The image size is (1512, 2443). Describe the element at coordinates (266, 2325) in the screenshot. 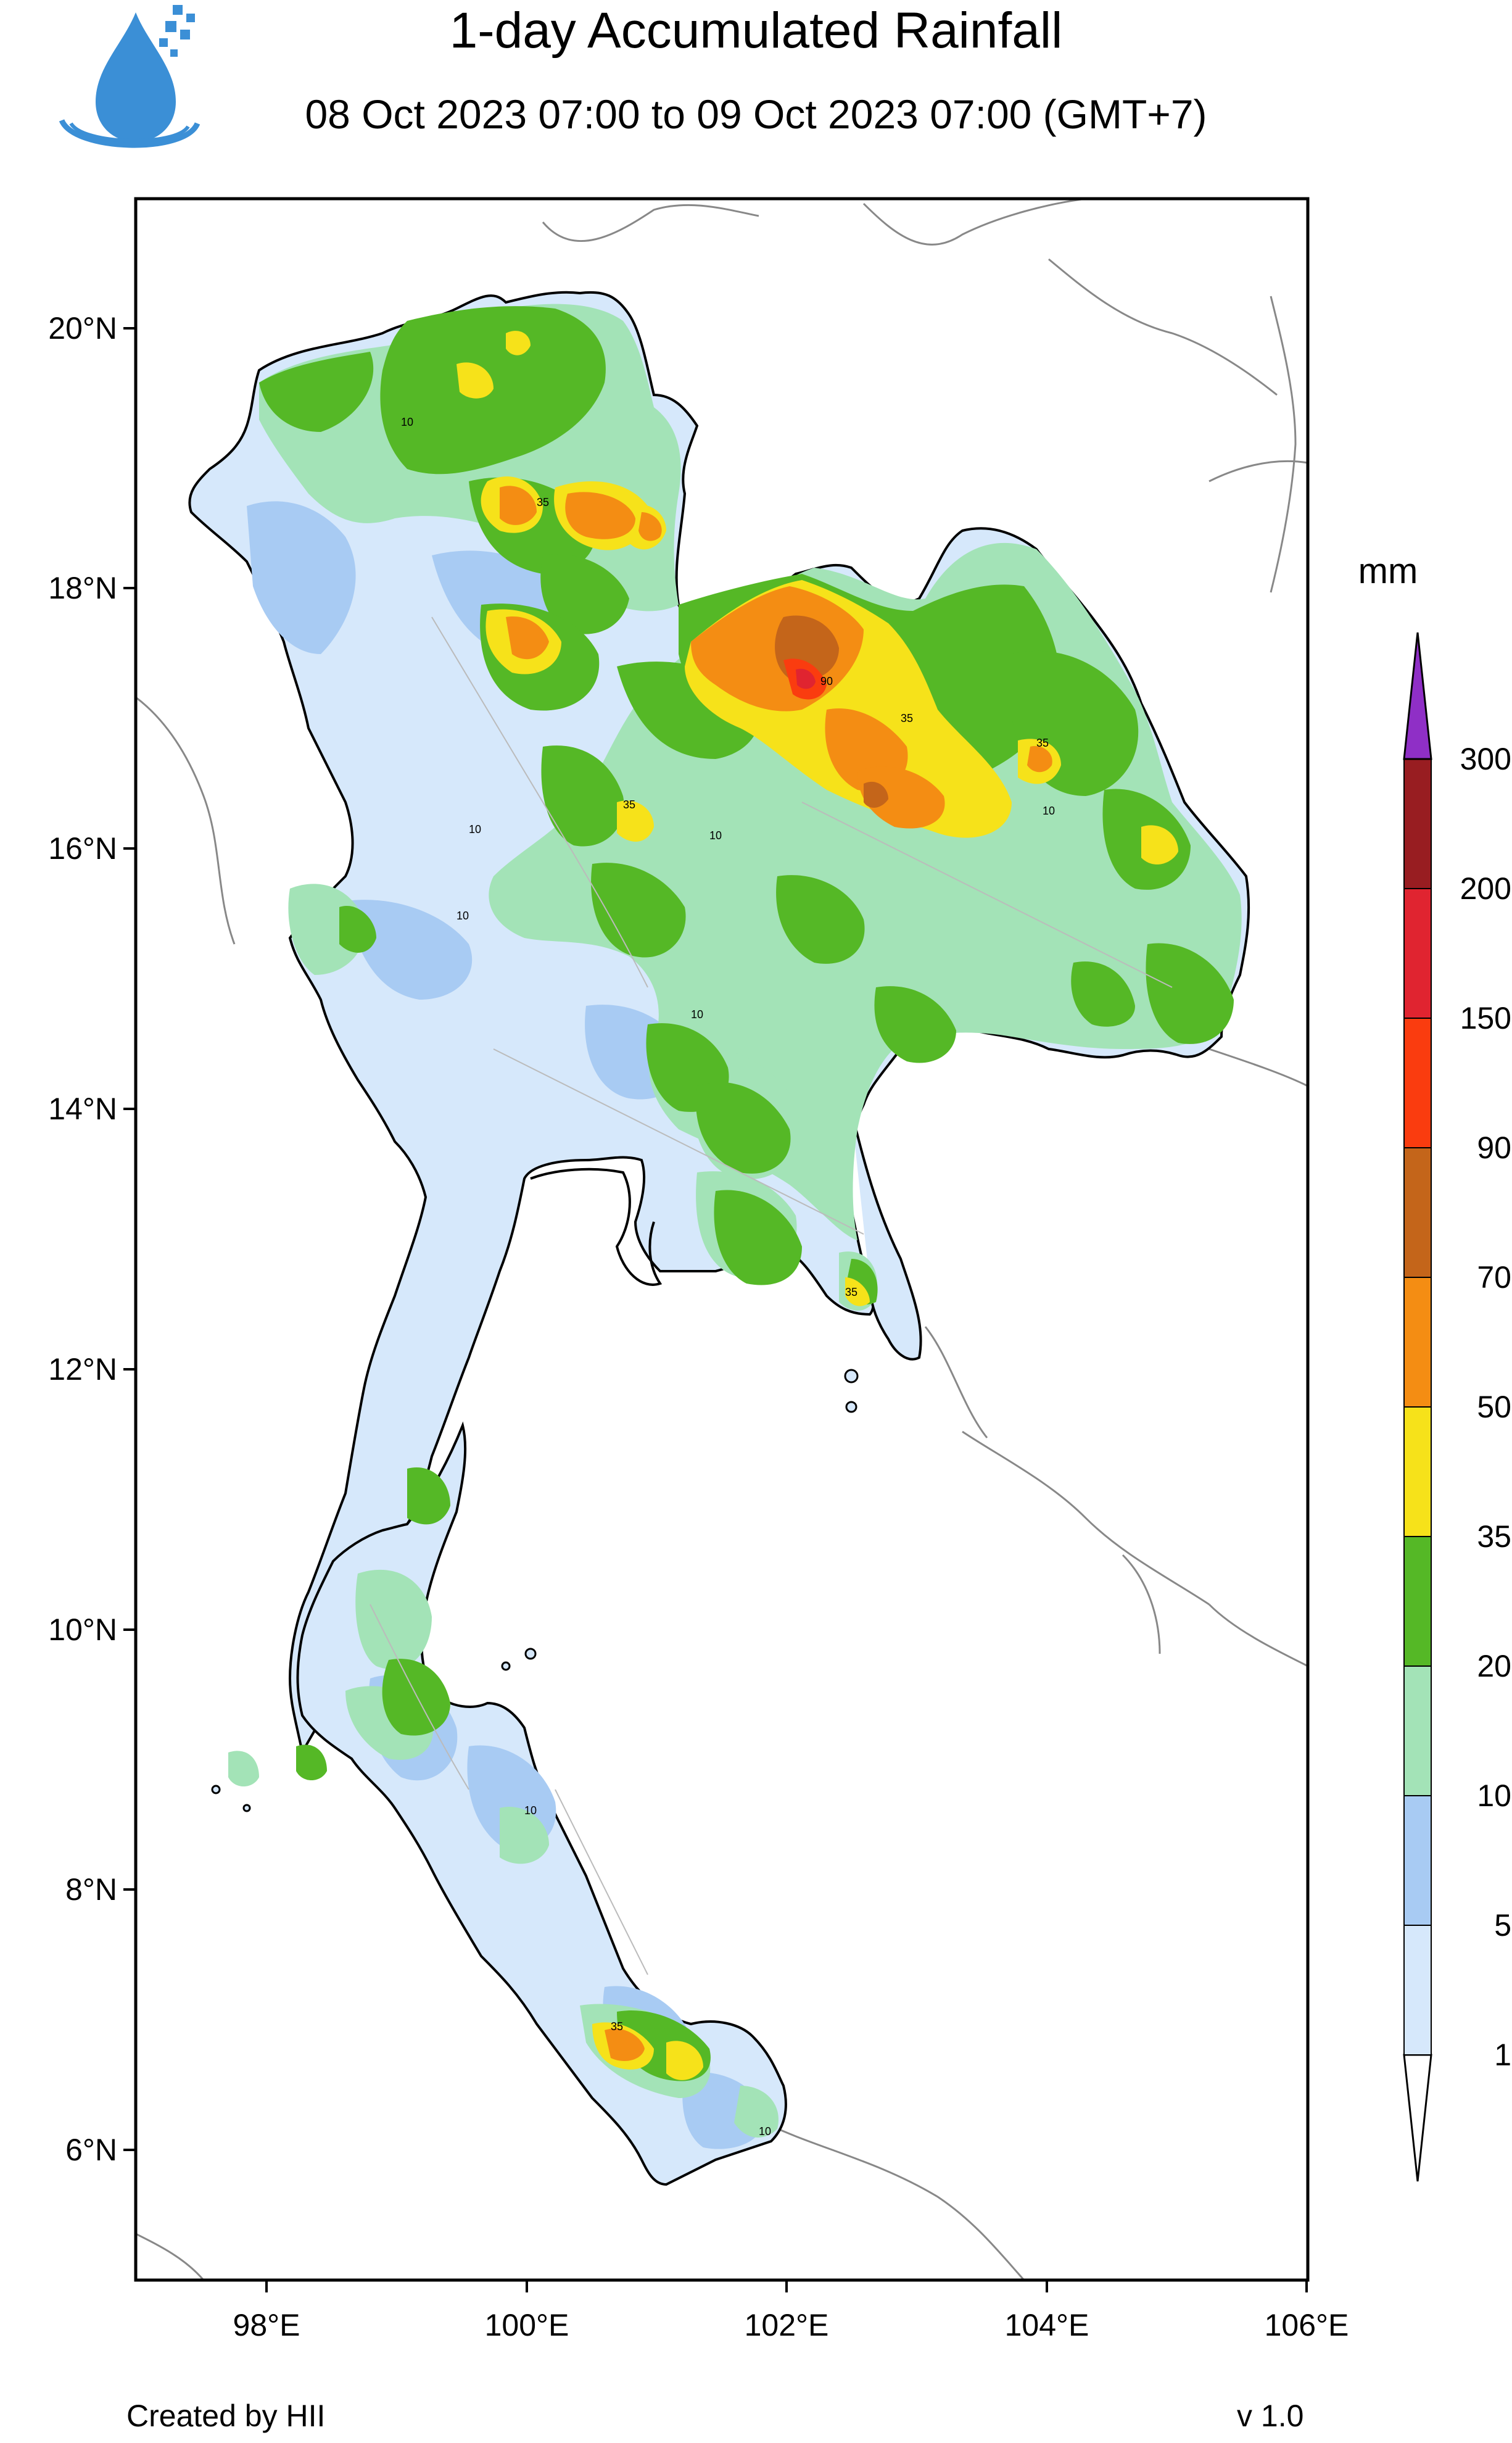

I see `lon-label: 98°E` at that location.